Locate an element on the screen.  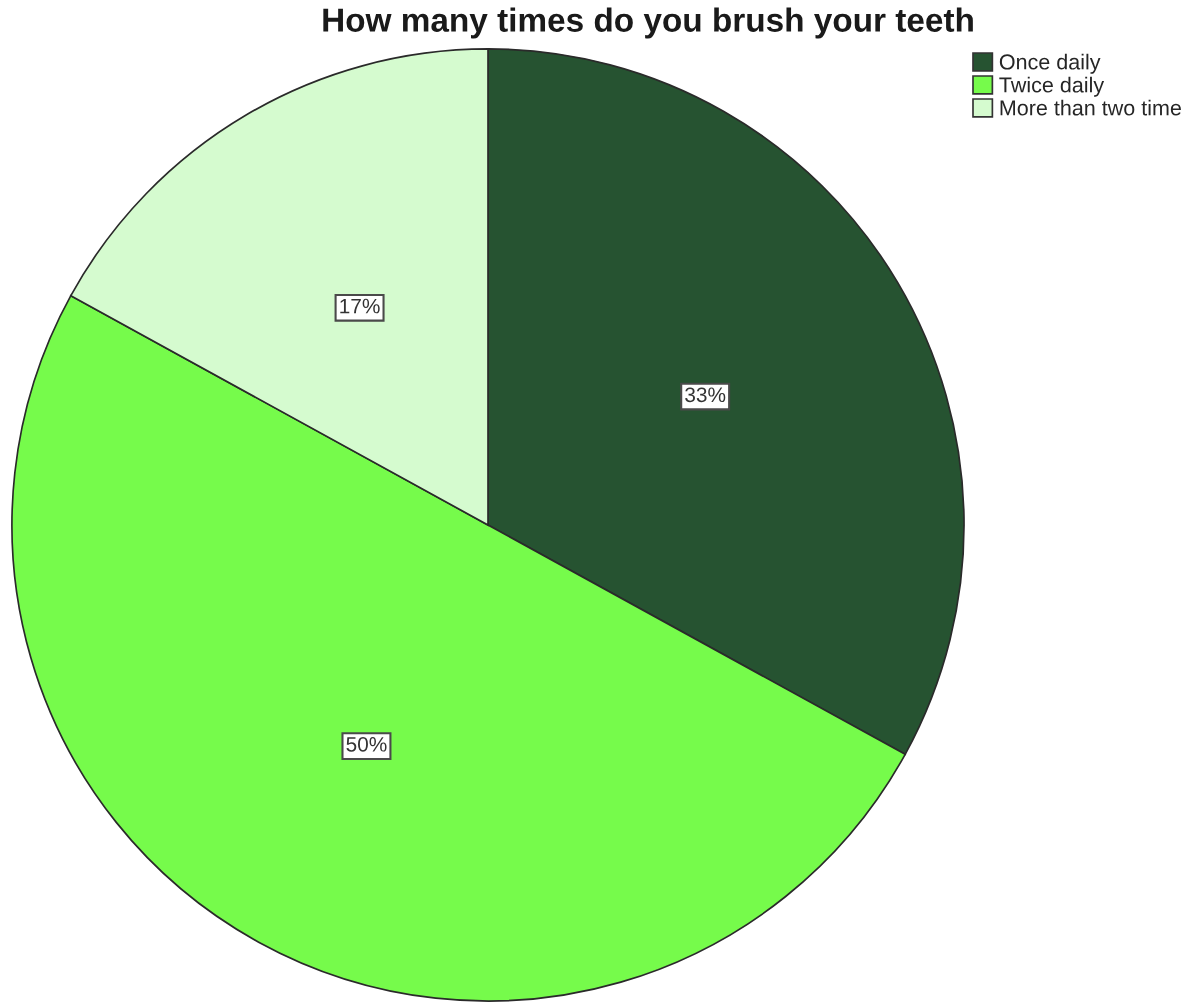
data-label: 33% is located at coordinates (705, 395).